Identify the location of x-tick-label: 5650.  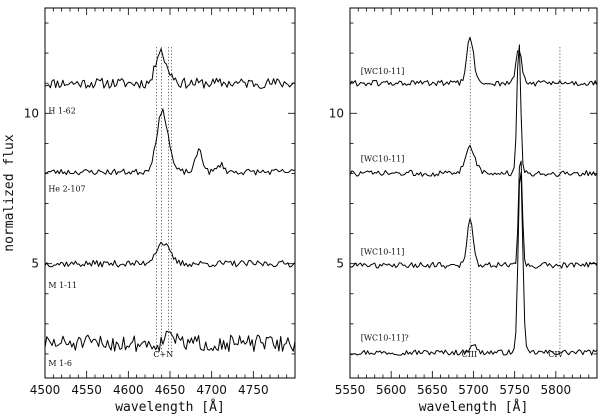
(432, 390).